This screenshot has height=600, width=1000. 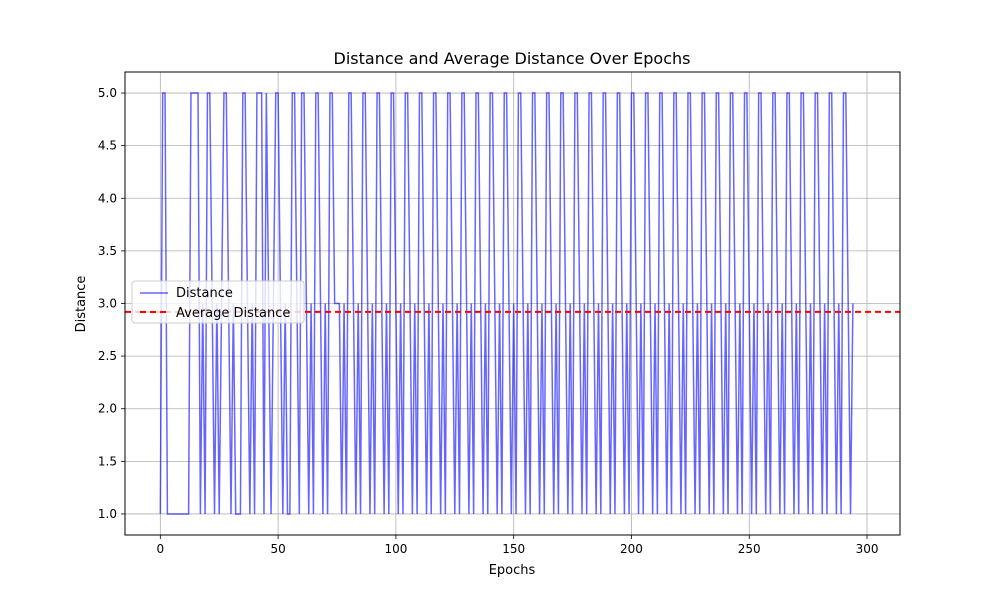 I want to click on y-tick-label: 1.0, so click(x=107, y=514).